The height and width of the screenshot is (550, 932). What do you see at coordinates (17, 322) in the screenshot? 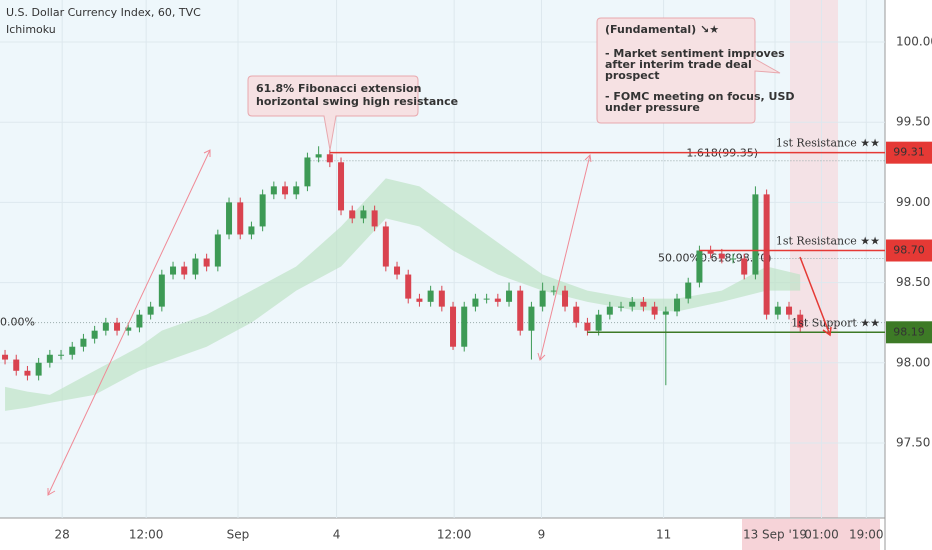
I see `fib-label: 0.00%` at bounding box center [17, 322].